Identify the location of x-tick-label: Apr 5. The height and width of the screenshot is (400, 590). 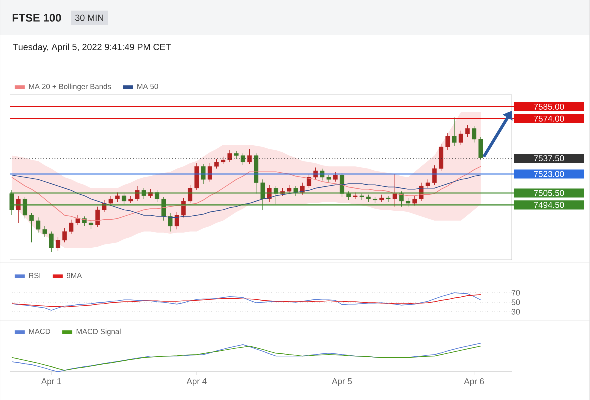
(342, 382).